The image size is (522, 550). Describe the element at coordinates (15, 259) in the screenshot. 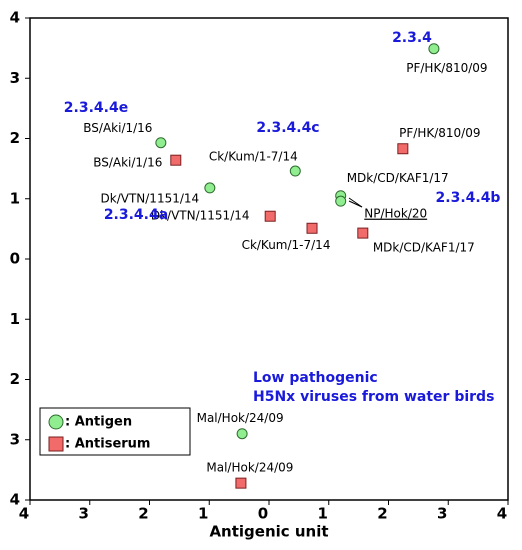

I see `y-tick-label: 0` at that location.